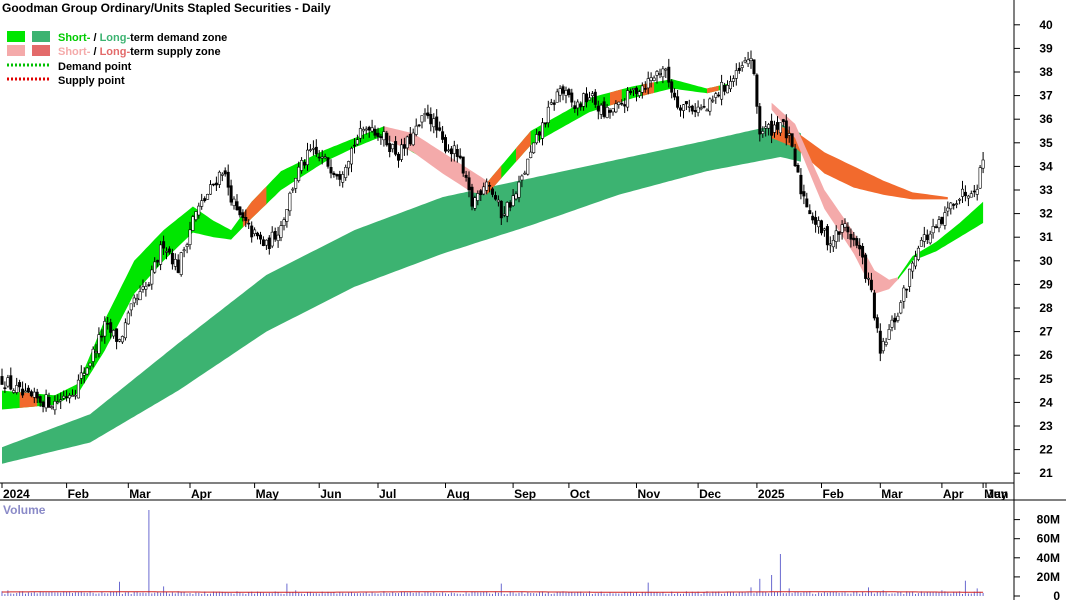 The image size is (1066, 600). I want to click on time-tick-label: Oct, so click(580, 494).